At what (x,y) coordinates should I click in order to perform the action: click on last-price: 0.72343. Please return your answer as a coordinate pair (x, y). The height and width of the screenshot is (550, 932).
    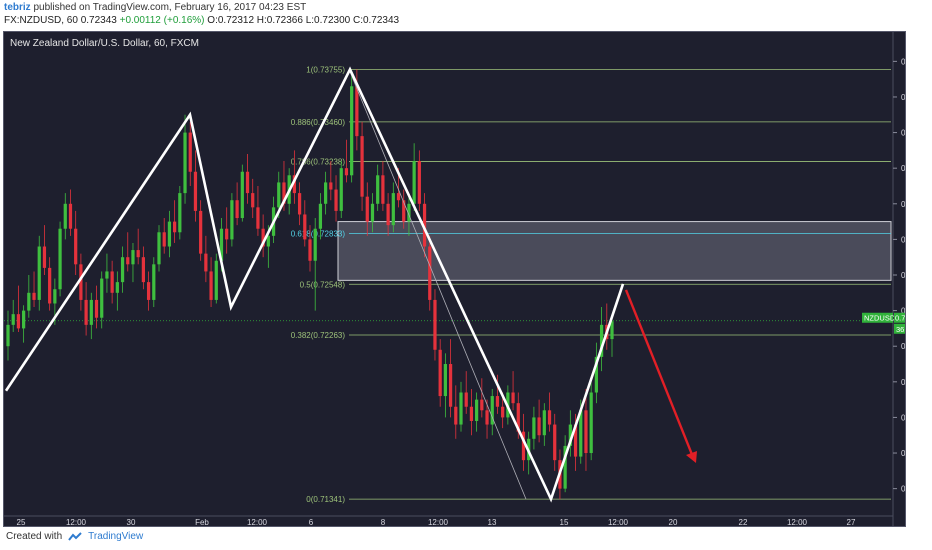
    Looking at the image, I should click on (98, 20).